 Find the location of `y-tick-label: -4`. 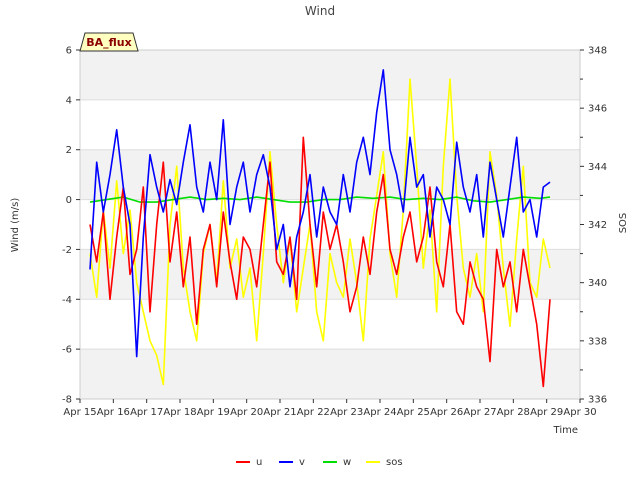

y-tick-label: -4 is located at coordinates (67, 300).